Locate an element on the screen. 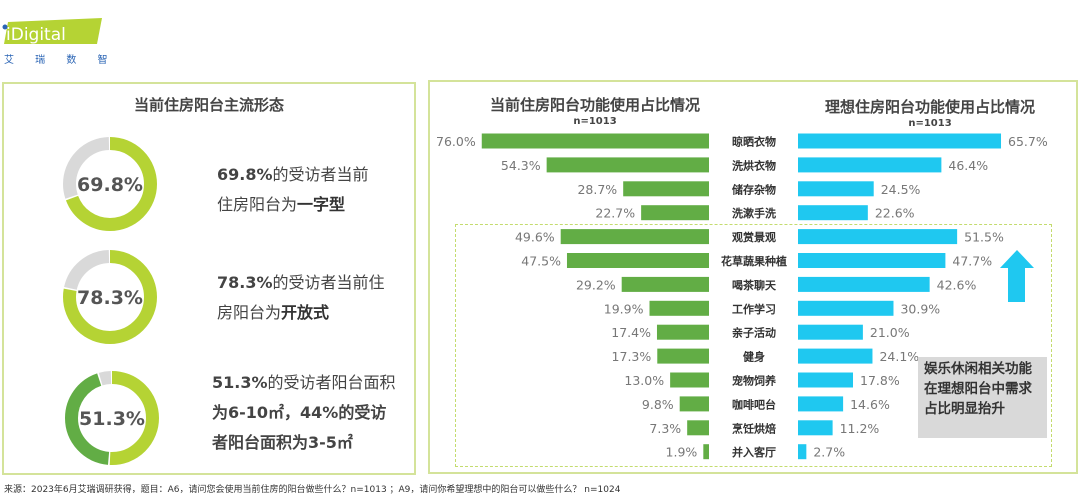  category-label: 花草蔬果种植 is located at coordinates (754, 261).